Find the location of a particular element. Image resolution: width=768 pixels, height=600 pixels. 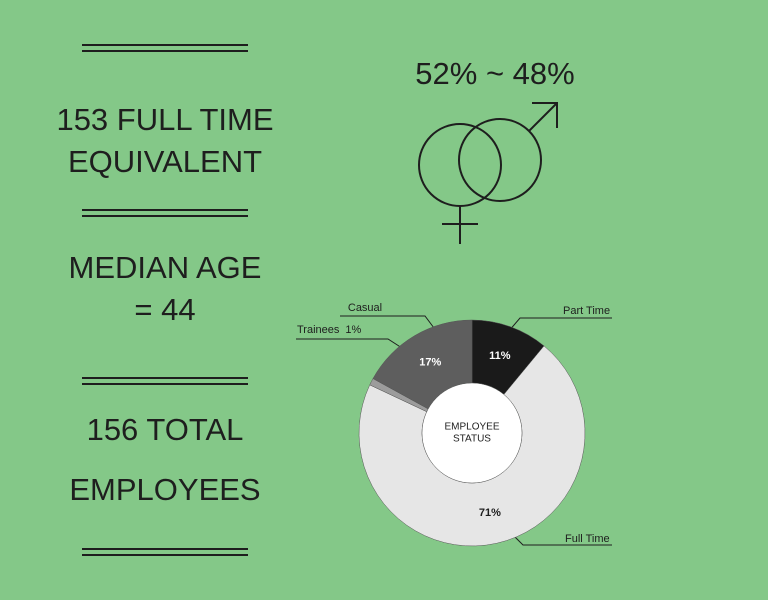

value-label: 17% is located at coordinates (430, 362).